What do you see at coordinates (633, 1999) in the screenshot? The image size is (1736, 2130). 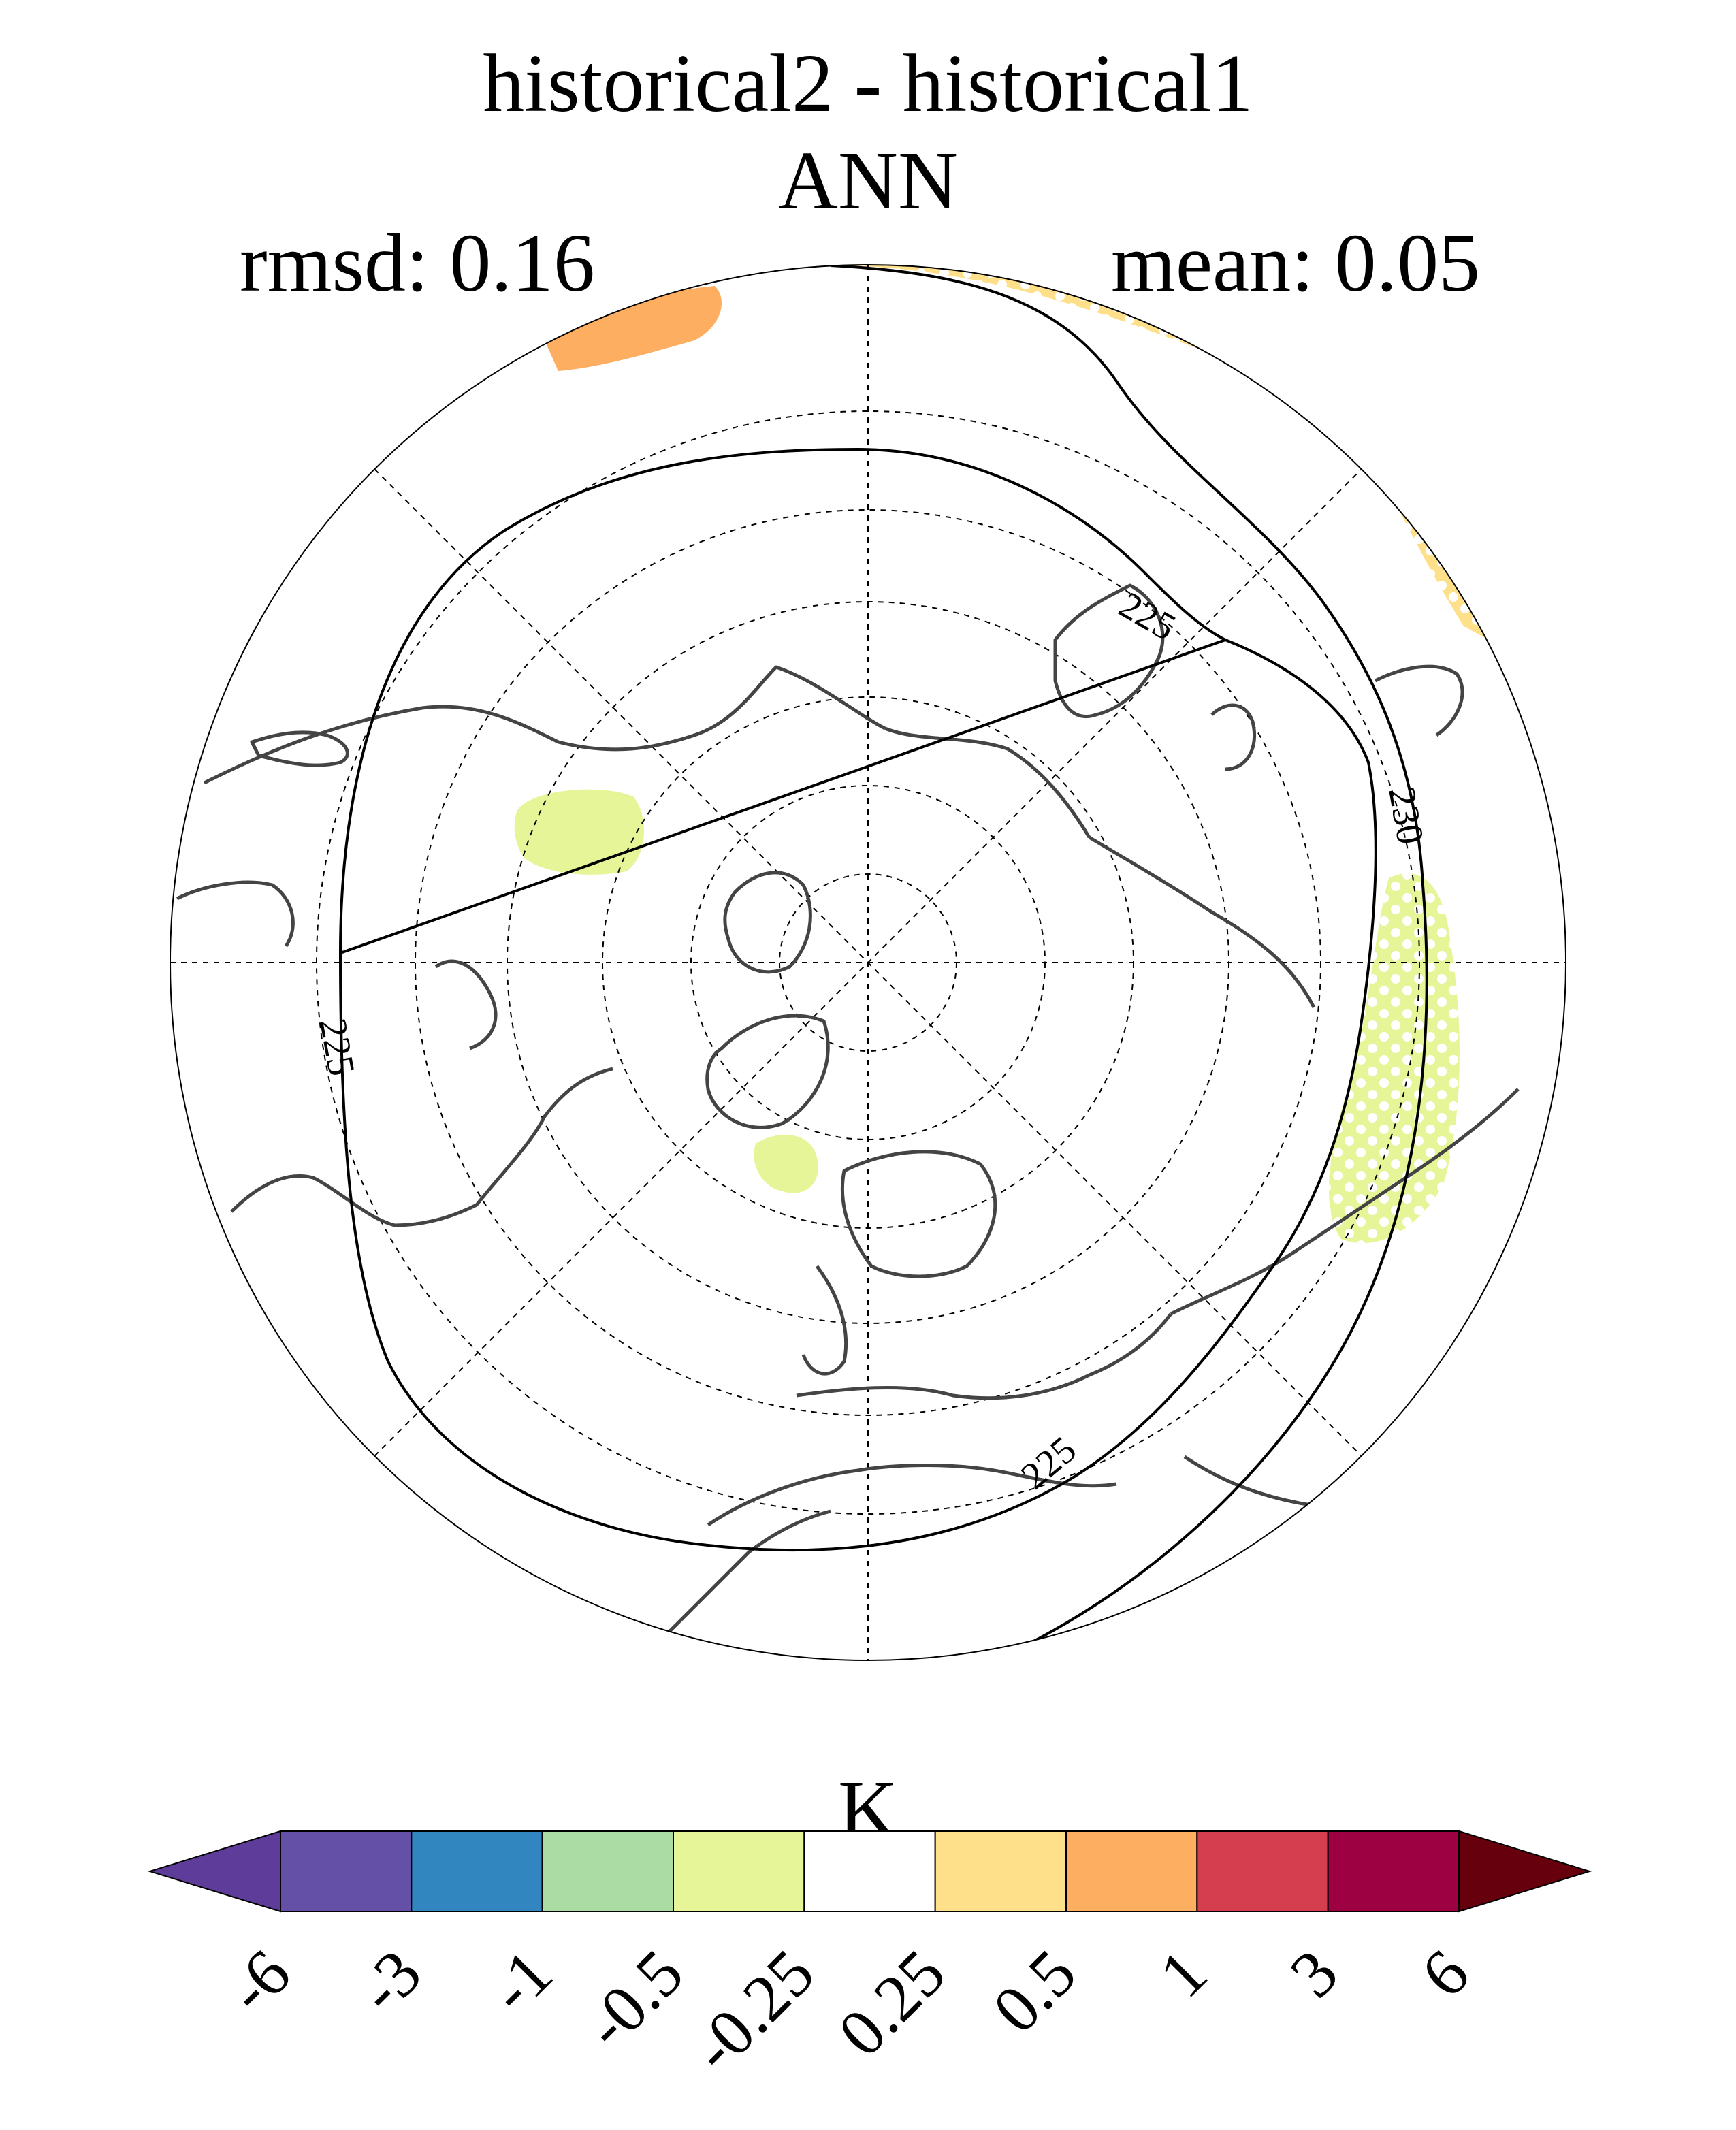 I see `colorbar-tick-label: -0.5` at bounding box center [633, 1999].